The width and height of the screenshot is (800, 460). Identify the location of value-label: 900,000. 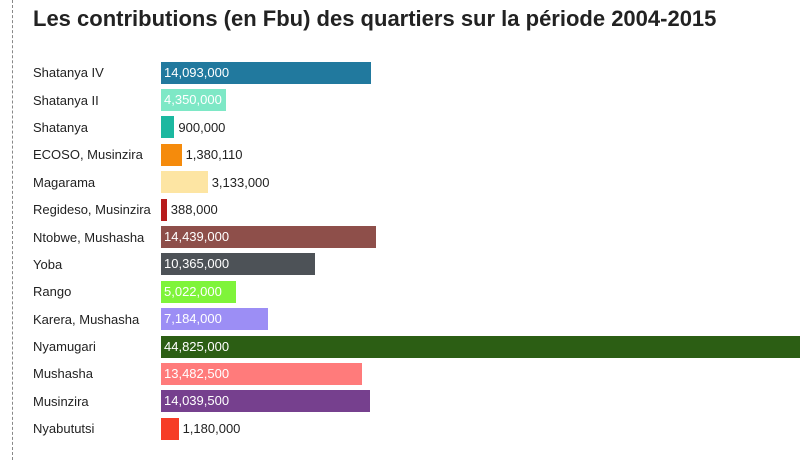
(202, 127).